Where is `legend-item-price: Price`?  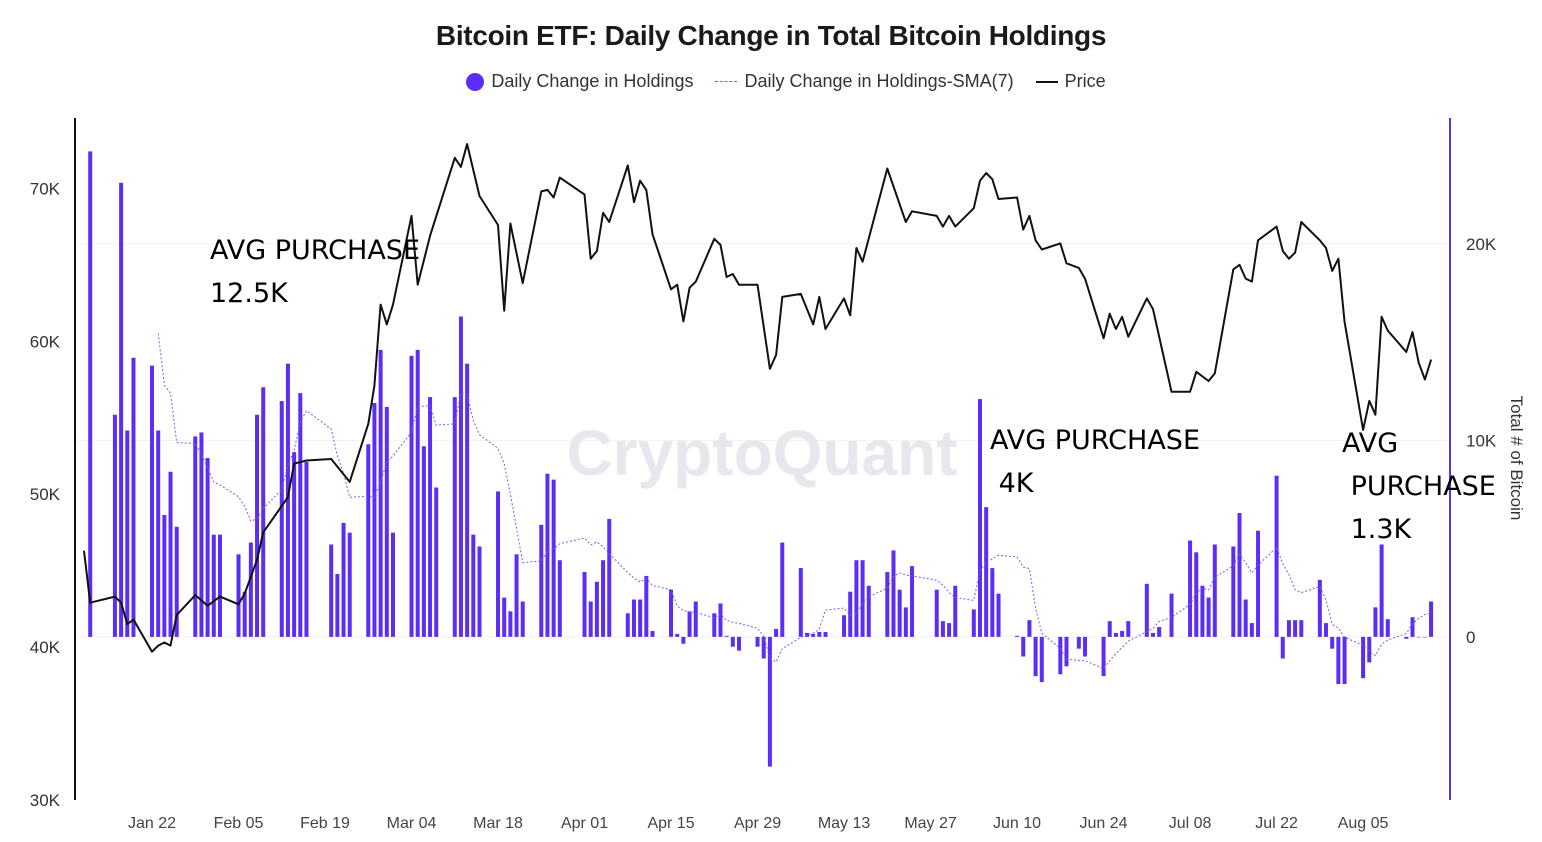
legend-item-price: Price is located at coordinates (1070, 81).